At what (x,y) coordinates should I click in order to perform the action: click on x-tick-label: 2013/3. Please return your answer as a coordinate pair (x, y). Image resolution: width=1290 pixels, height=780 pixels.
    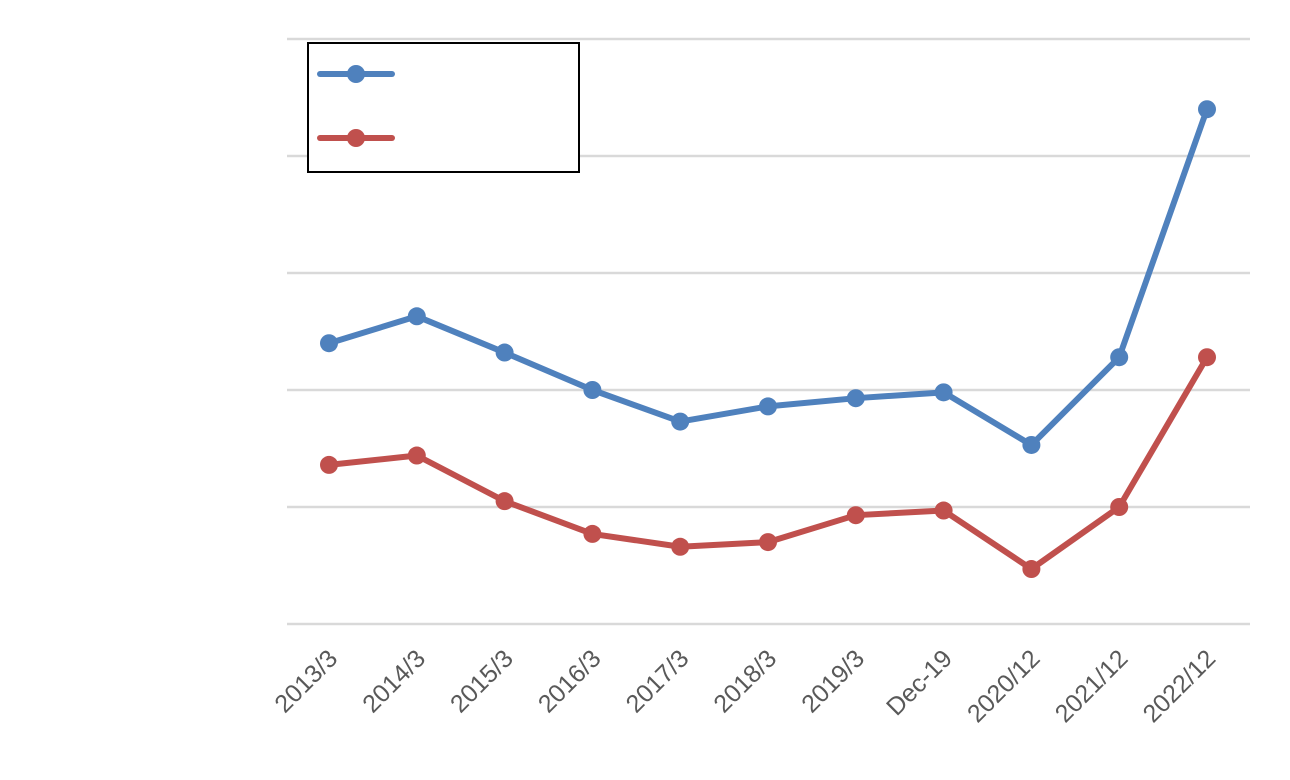
    Looking at the image, I should click on (306, 681).